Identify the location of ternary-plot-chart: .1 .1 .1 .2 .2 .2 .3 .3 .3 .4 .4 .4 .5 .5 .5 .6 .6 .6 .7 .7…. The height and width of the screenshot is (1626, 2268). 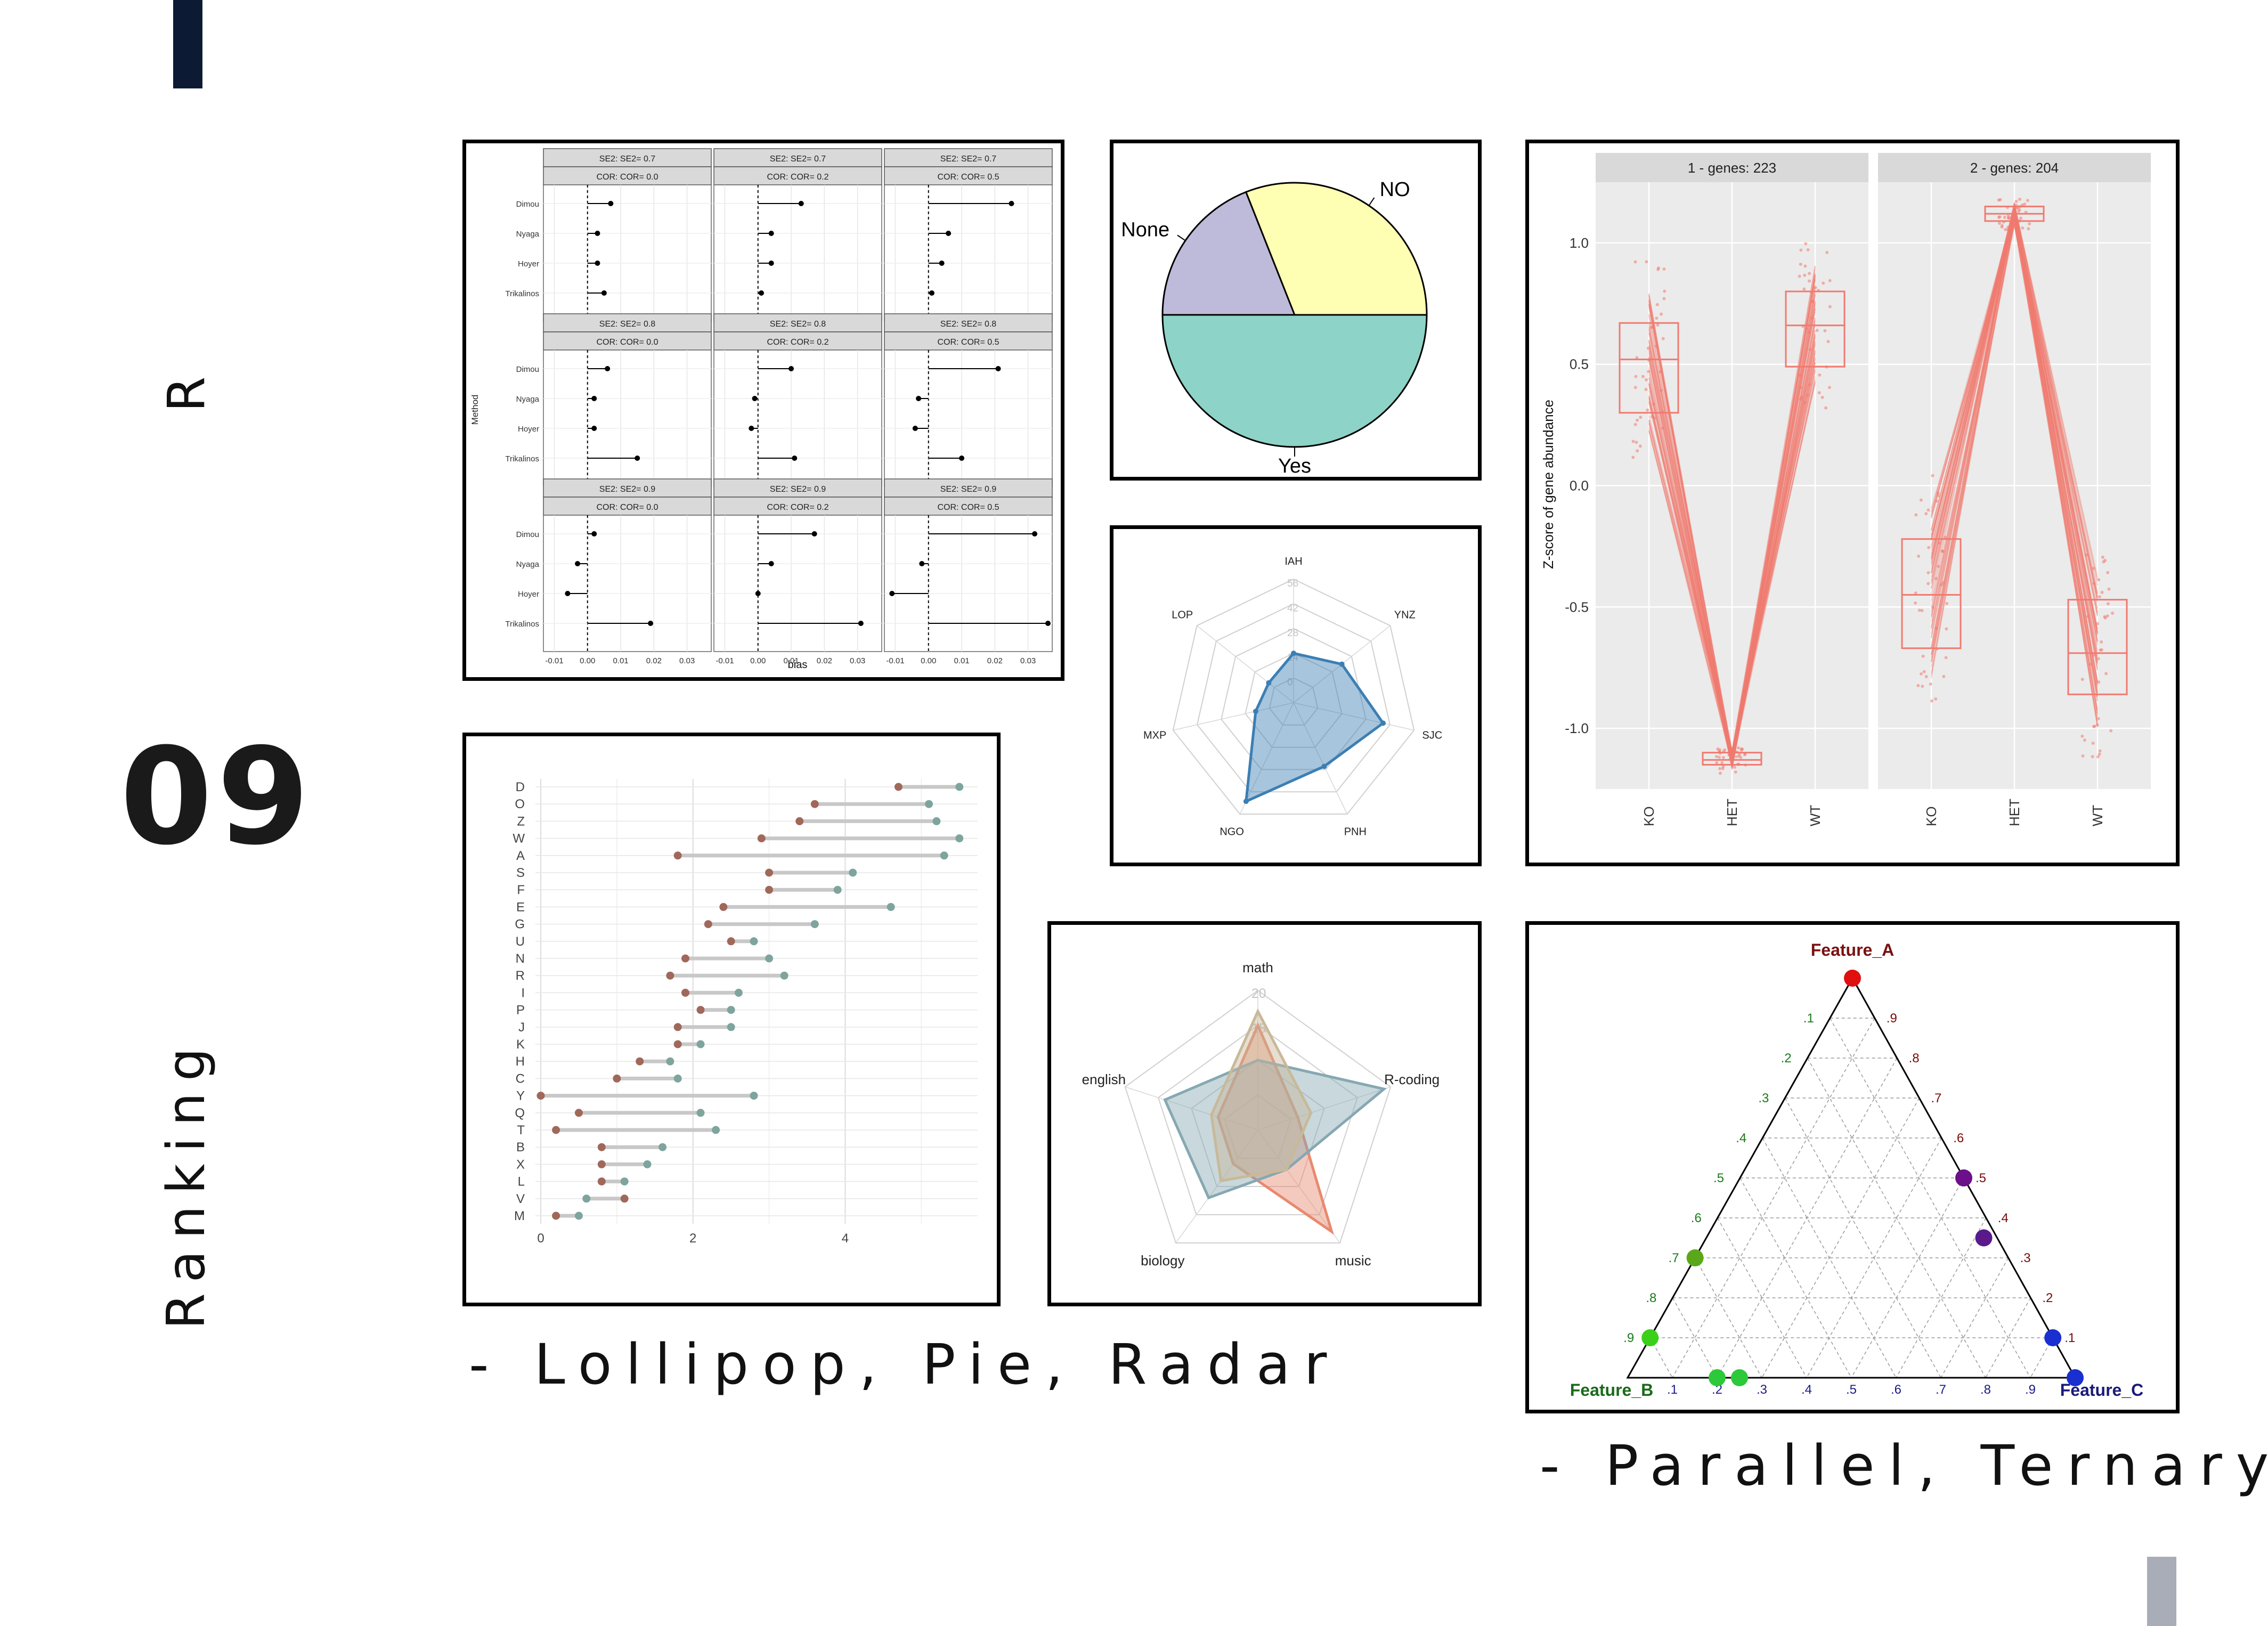
(1857, 1170).